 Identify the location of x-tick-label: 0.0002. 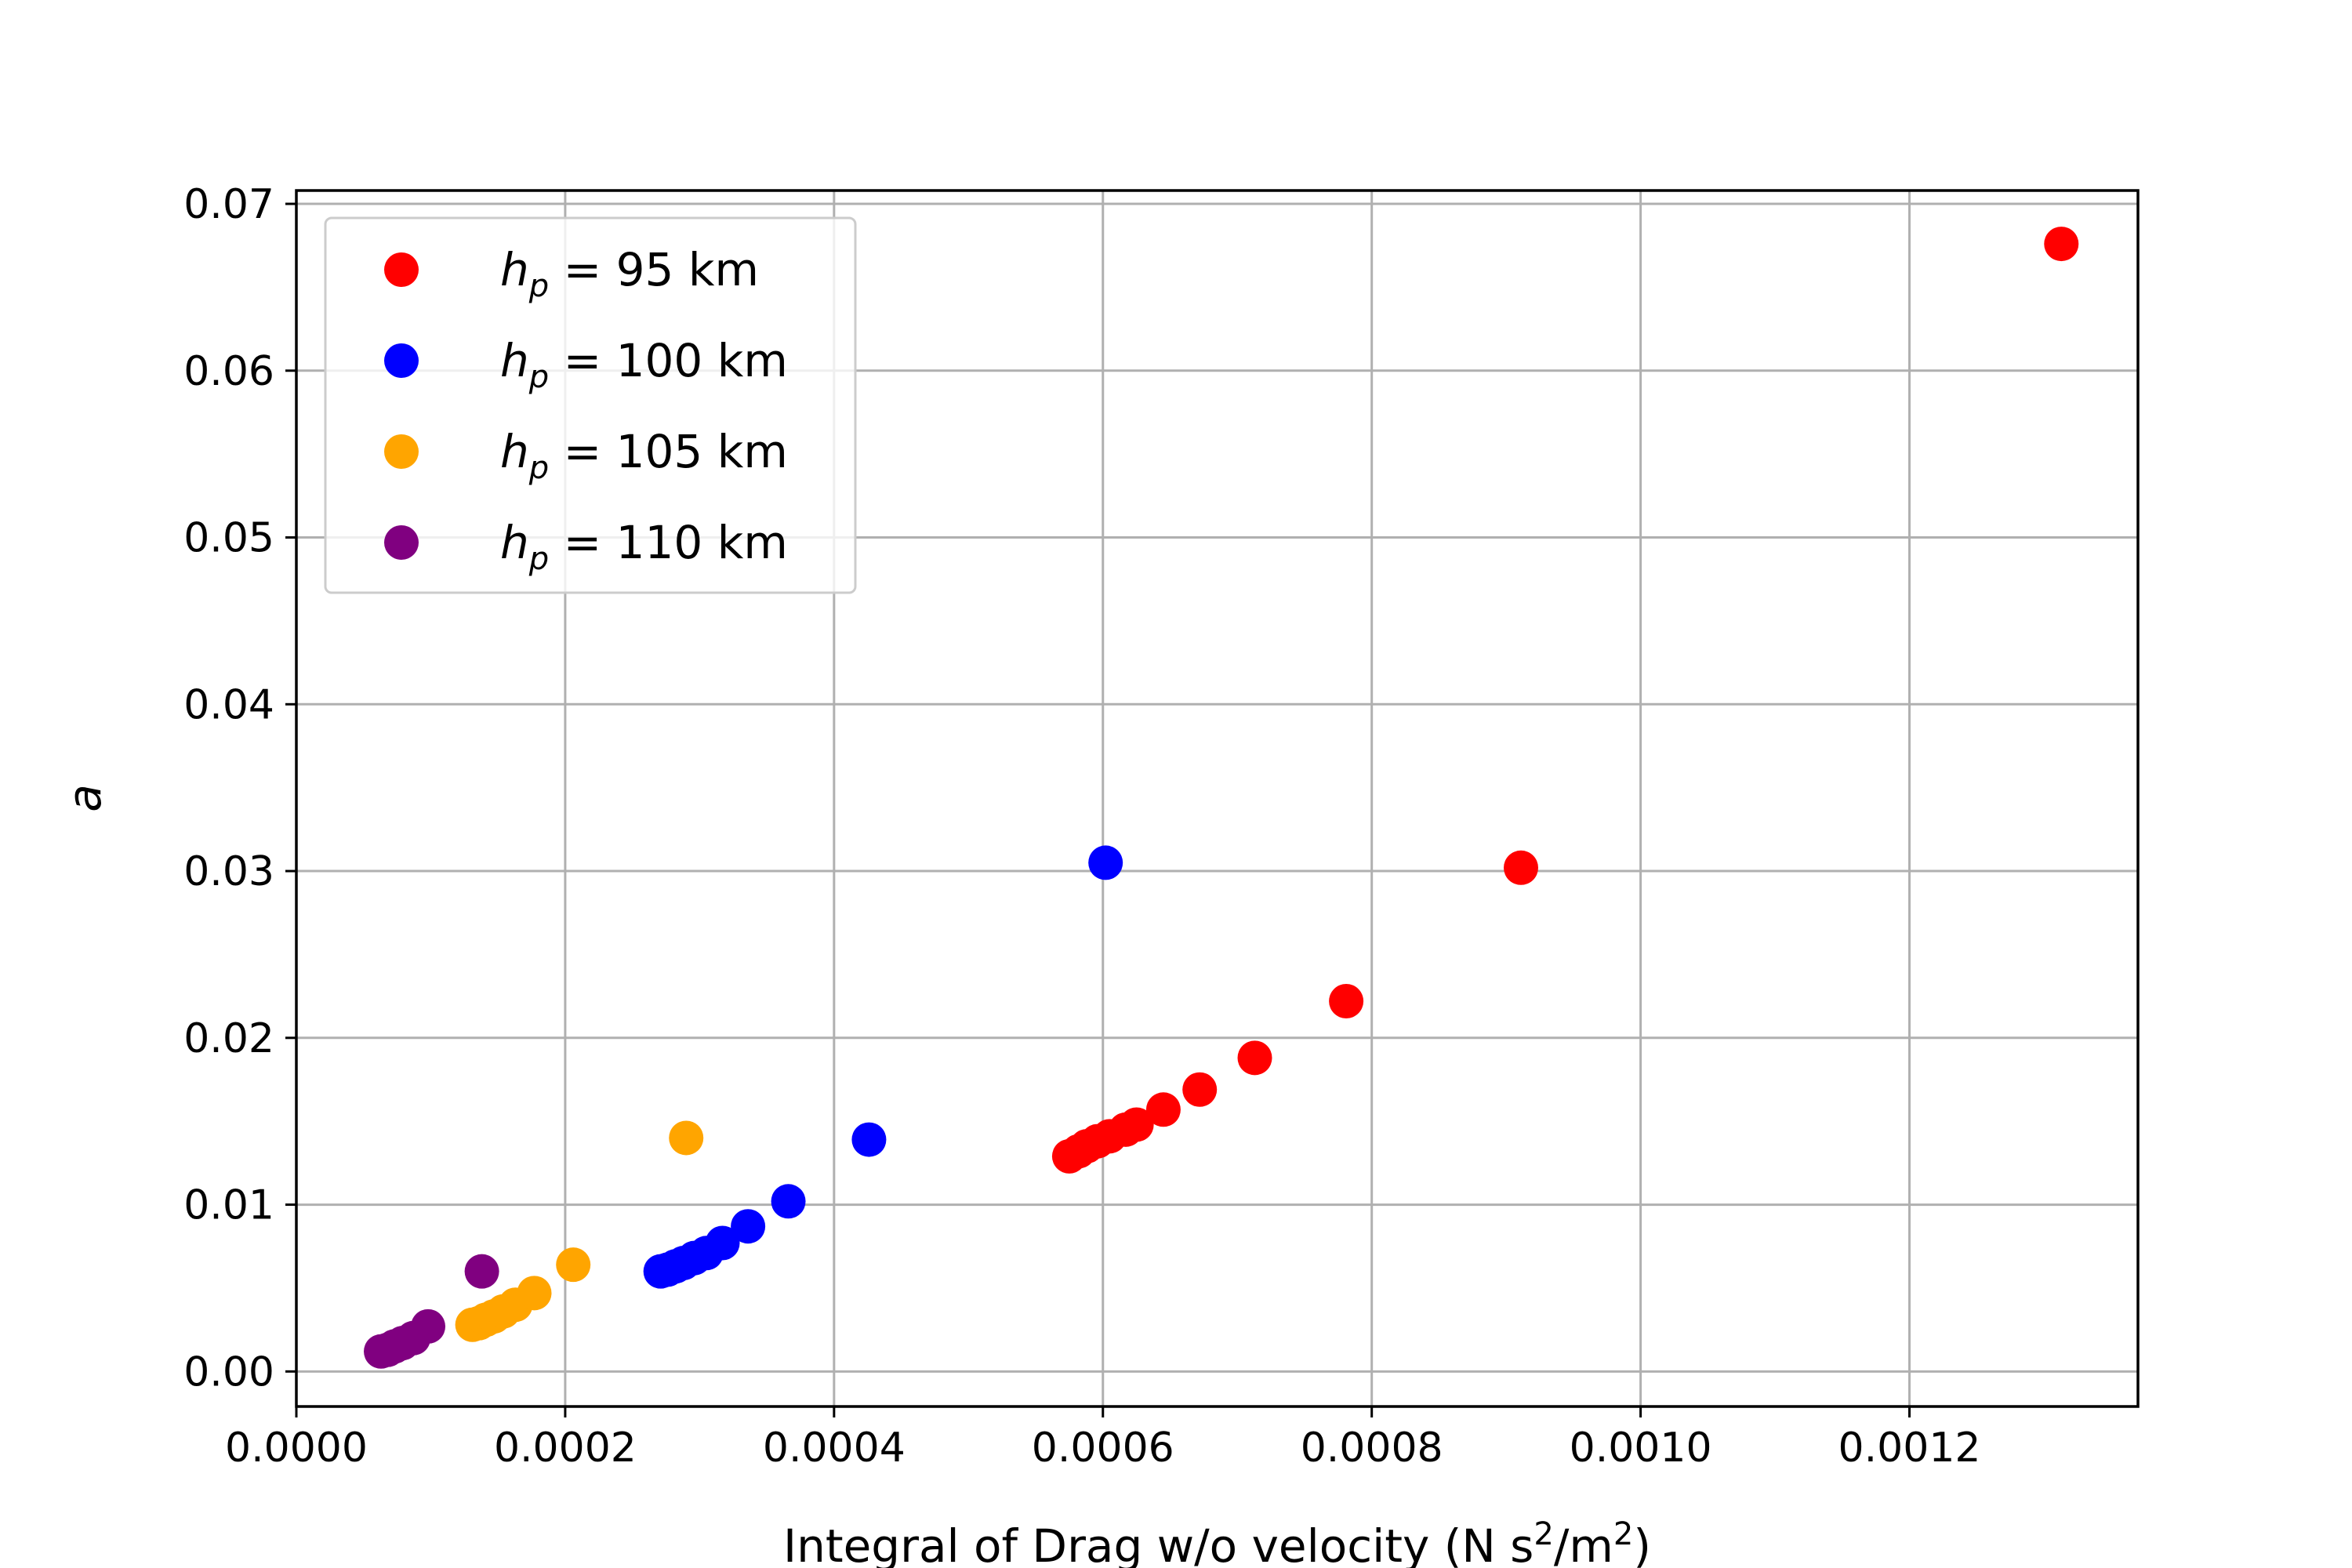
(565, 1448).